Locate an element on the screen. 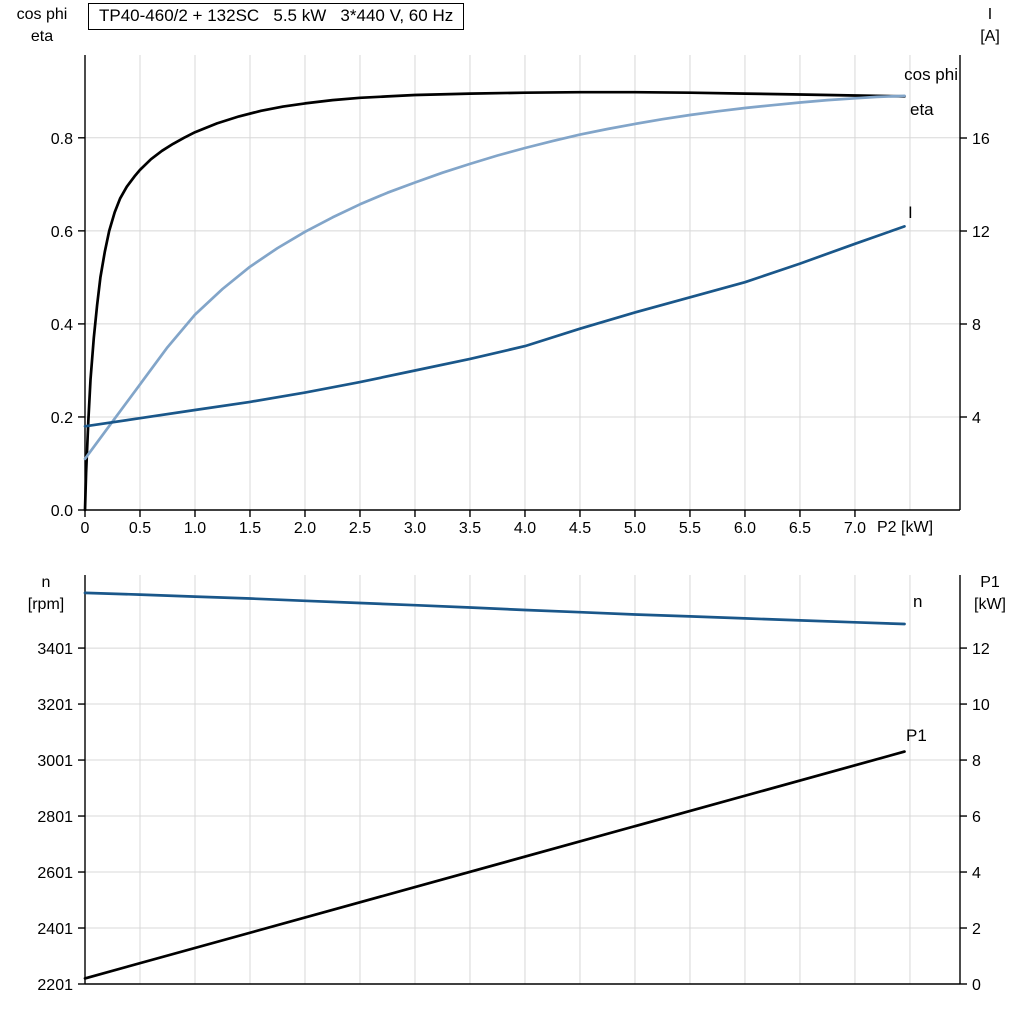  y-left-tick-label: 2401 is located at coordinates (55, 929).